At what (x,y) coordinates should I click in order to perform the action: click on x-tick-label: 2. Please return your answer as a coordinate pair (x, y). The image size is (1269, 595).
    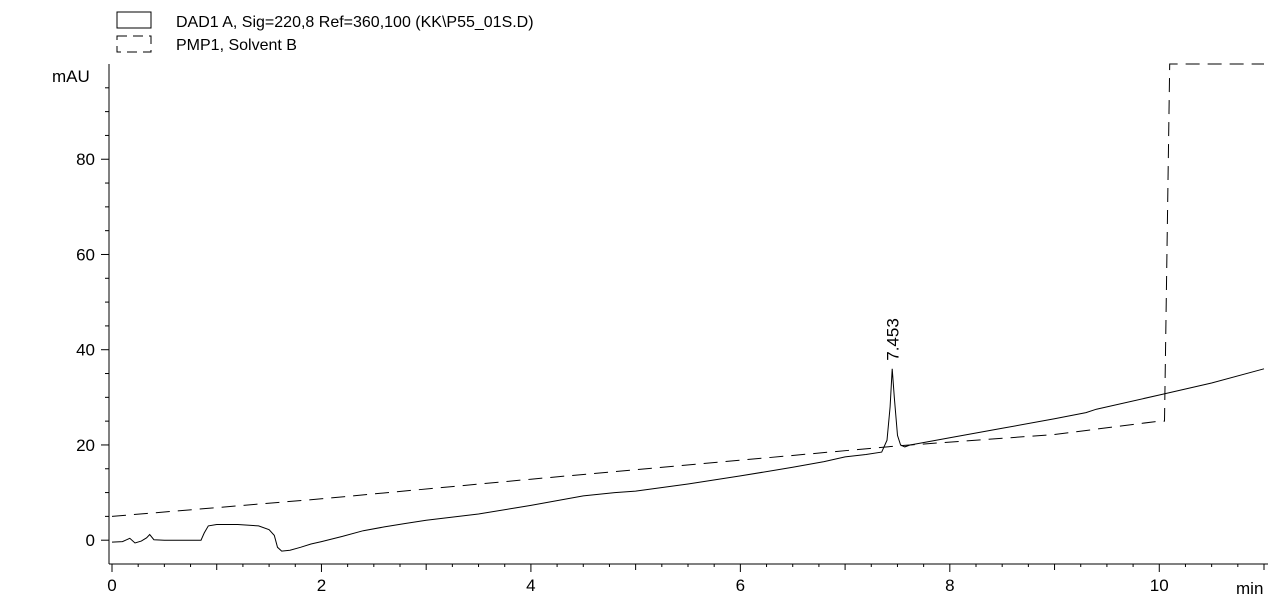
    Looking at the image, I should click on (321, 585).